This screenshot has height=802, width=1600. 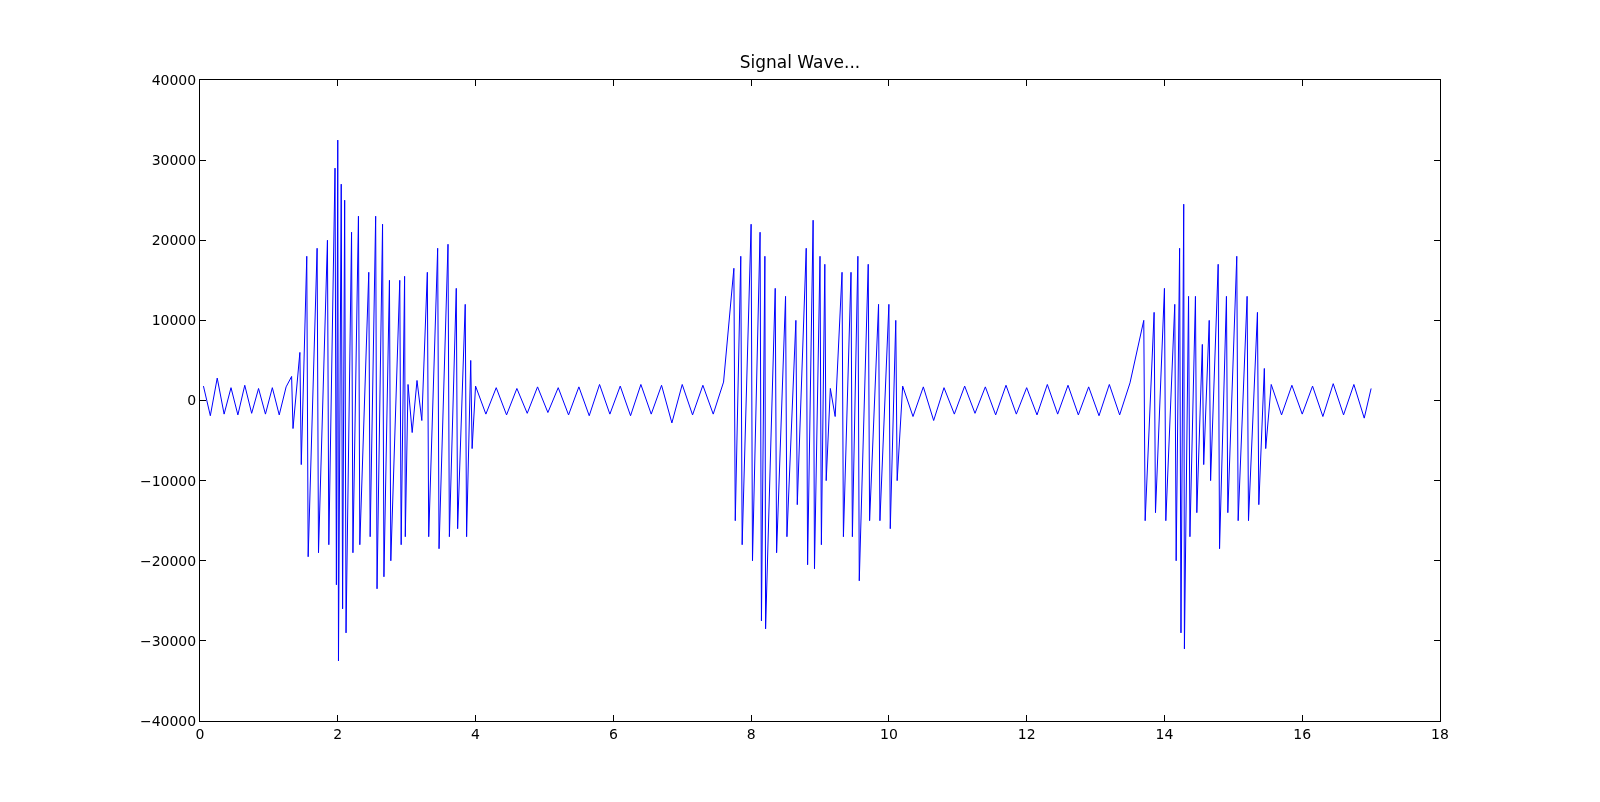 I want to click on x-tick-label: 10, so click(x=888, y=733).